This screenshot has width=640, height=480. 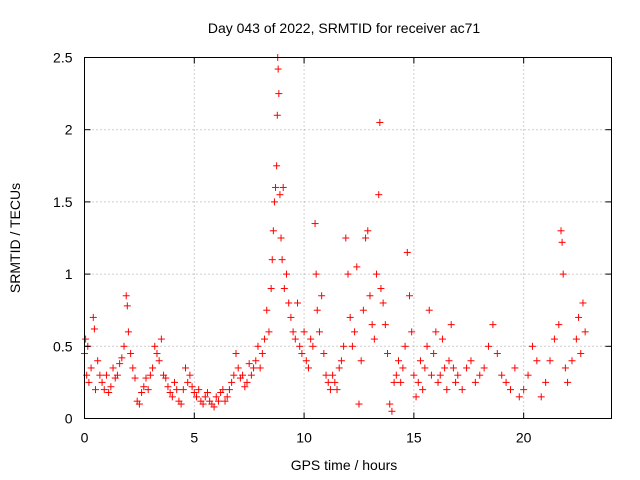 I want to click on y-tick-label: 0, so click(x=69, y=419).